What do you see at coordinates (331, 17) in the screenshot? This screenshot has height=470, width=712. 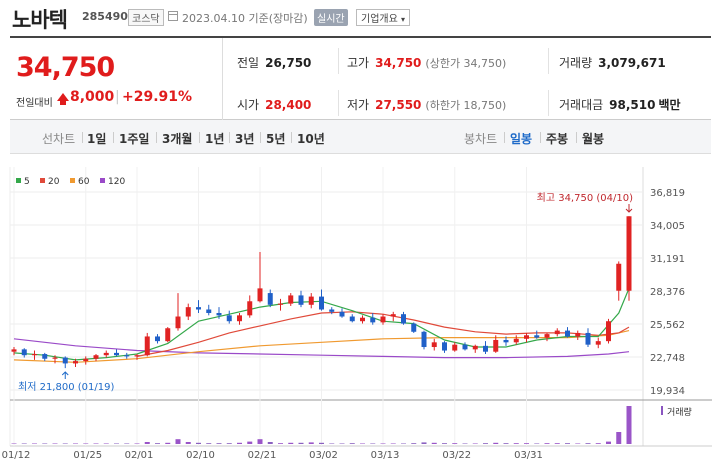 I see `realtime-button: 실시간` at bounding box center [331, 17].